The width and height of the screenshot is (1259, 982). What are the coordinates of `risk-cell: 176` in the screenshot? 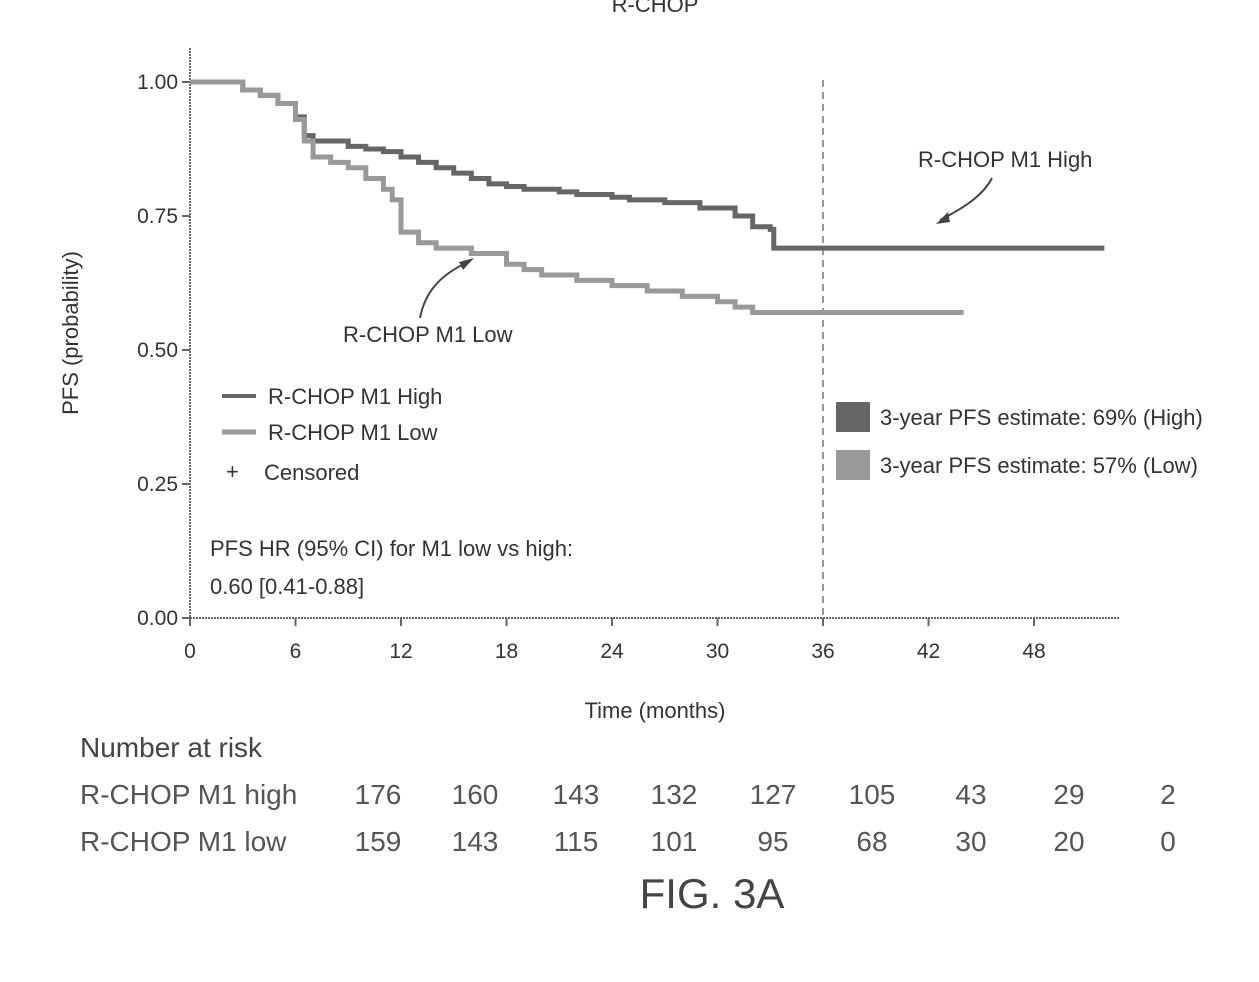 It's located at (378, 794).